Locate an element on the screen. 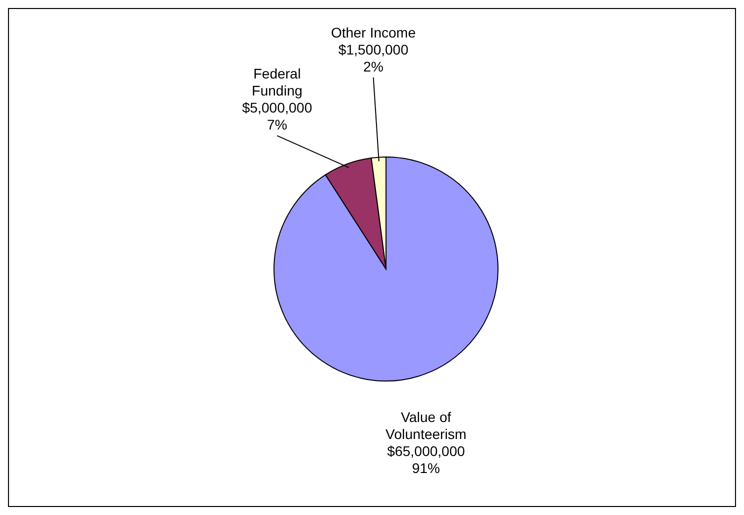 The image size is (744, 515). data-label: $65,000,000 91% is located at coordinates (426, 459).